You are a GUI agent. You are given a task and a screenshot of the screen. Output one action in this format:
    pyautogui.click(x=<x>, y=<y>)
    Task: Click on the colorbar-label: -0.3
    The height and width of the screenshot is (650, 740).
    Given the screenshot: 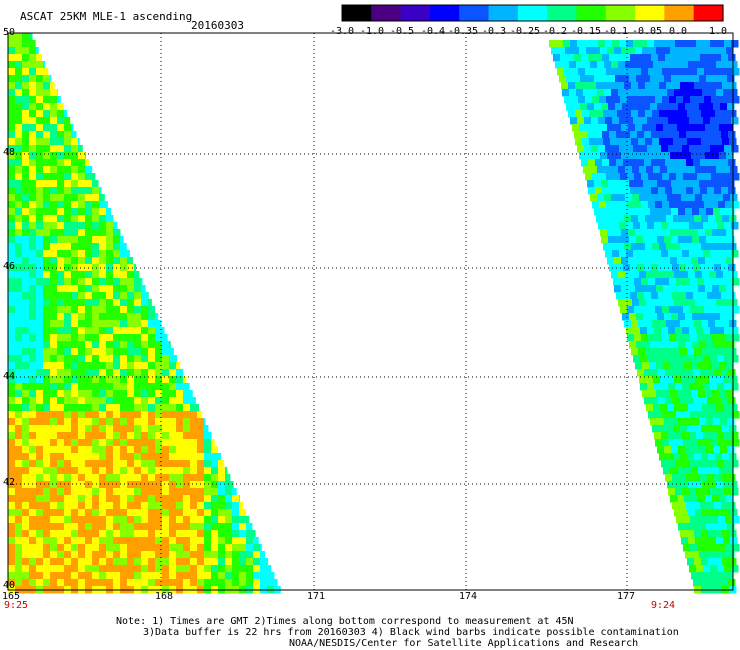 What is the action you would take?
    pyautogui.click(x=494, y=31)
    